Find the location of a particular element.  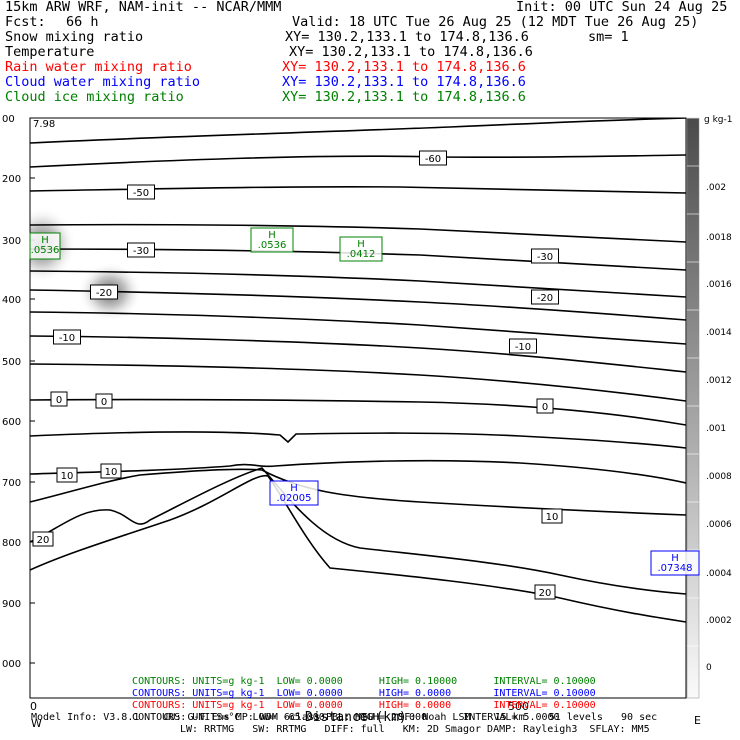

init-time: Init: 00 UTC Sun 24 Aug 25 is located at coordinates (622, 7).